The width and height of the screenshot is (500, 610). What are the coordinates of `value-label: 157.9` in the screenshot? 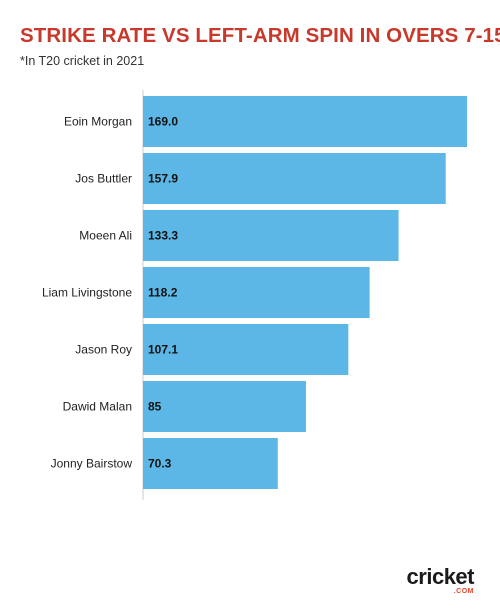 It's located at (163, 179).